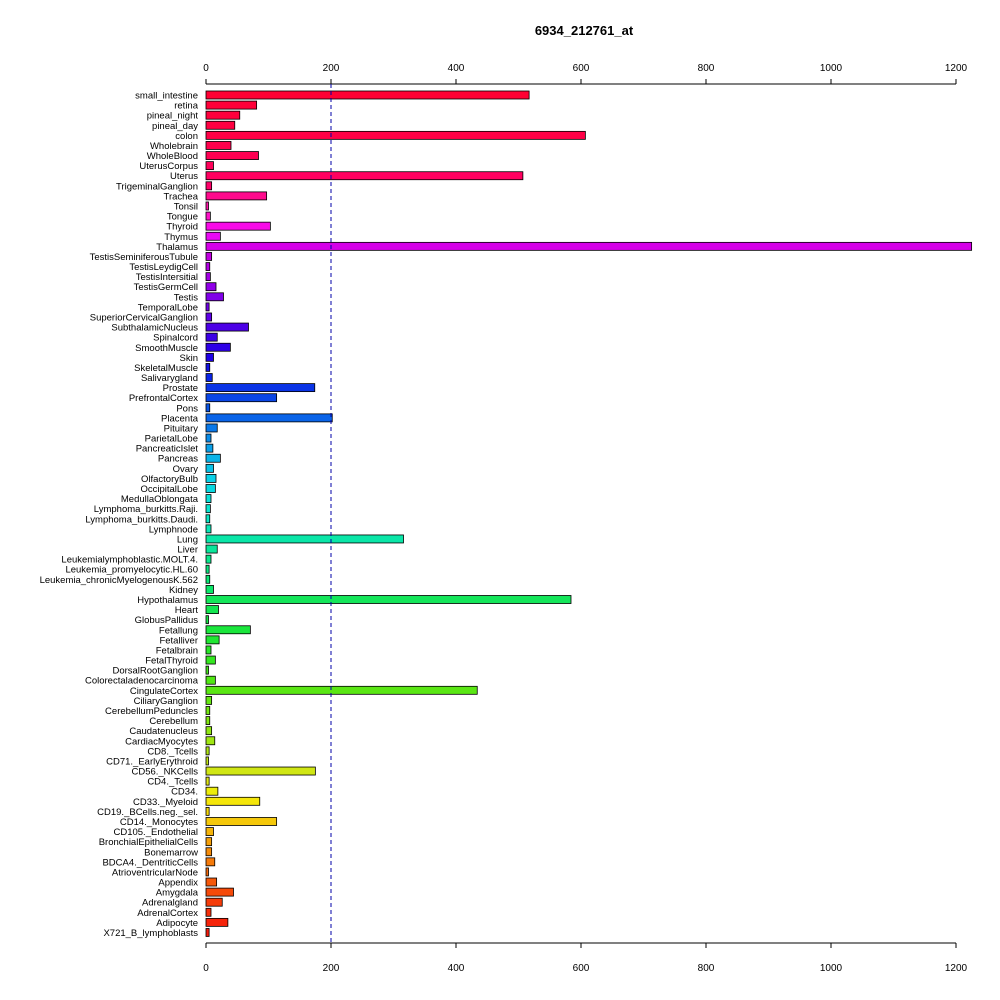  What do you see at coordinates (177, 923) in the screenshot?
I see `category-label: Adipocyte` at bounding box center [177, 923].